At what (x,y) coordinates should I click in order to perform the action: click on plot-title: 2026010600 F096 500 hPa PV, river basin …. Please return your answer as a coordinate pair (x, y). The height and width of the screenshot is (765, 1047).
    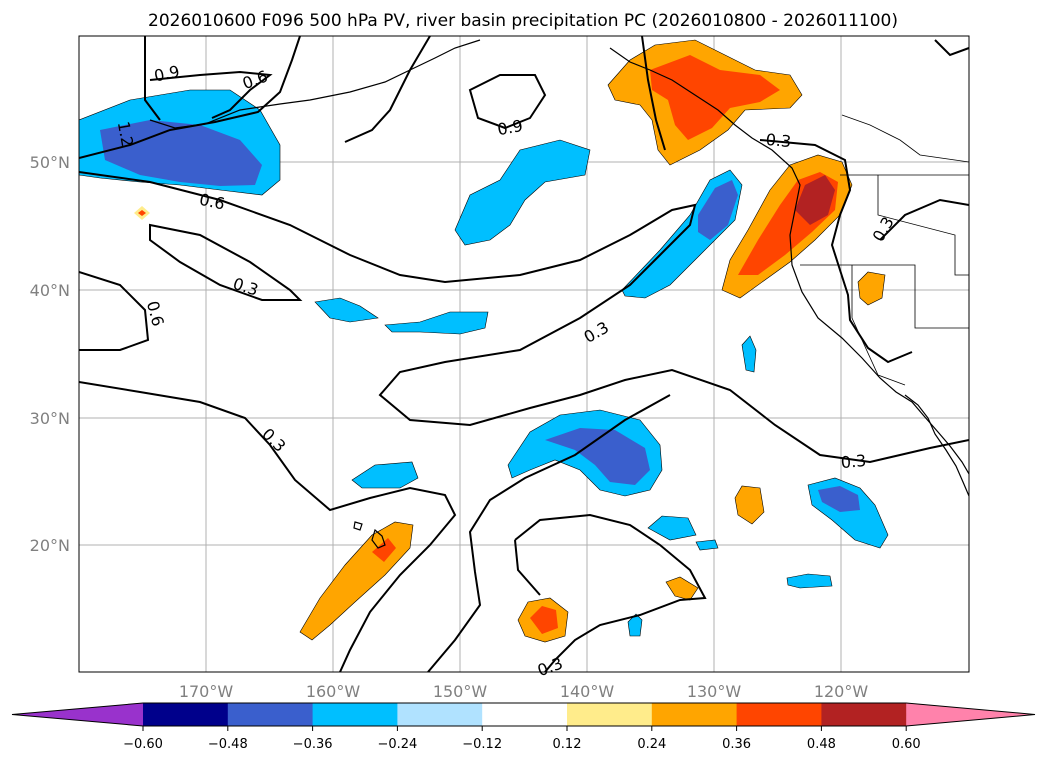
    Looking at the image, I should click on (523, 21).